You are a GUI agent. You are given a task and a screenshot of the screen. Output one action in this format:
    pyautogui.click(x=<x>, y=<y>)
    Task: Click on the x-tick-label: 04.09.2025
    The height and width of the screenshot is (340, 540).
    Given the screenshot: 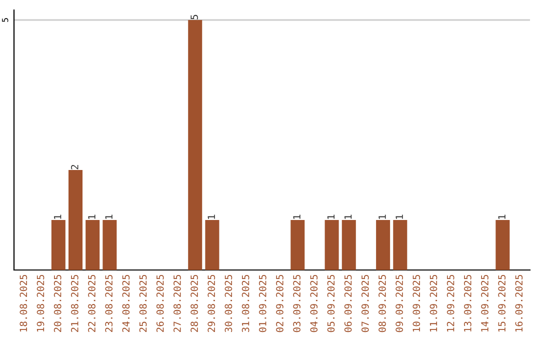 What is the action you would take?
    pyautogui.click(x=314, y=303)
    